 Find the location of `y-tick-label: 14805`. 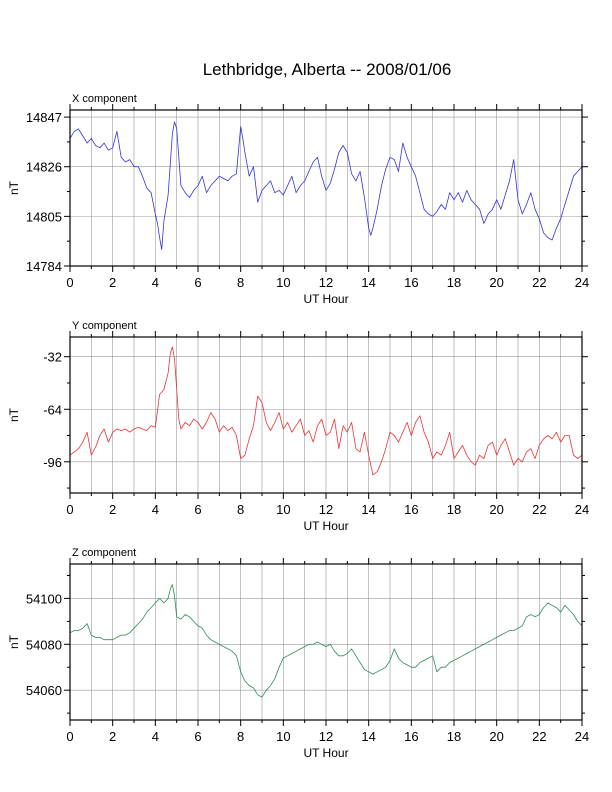

y-tick-label: 14805 is located at coordinates (44, 216).